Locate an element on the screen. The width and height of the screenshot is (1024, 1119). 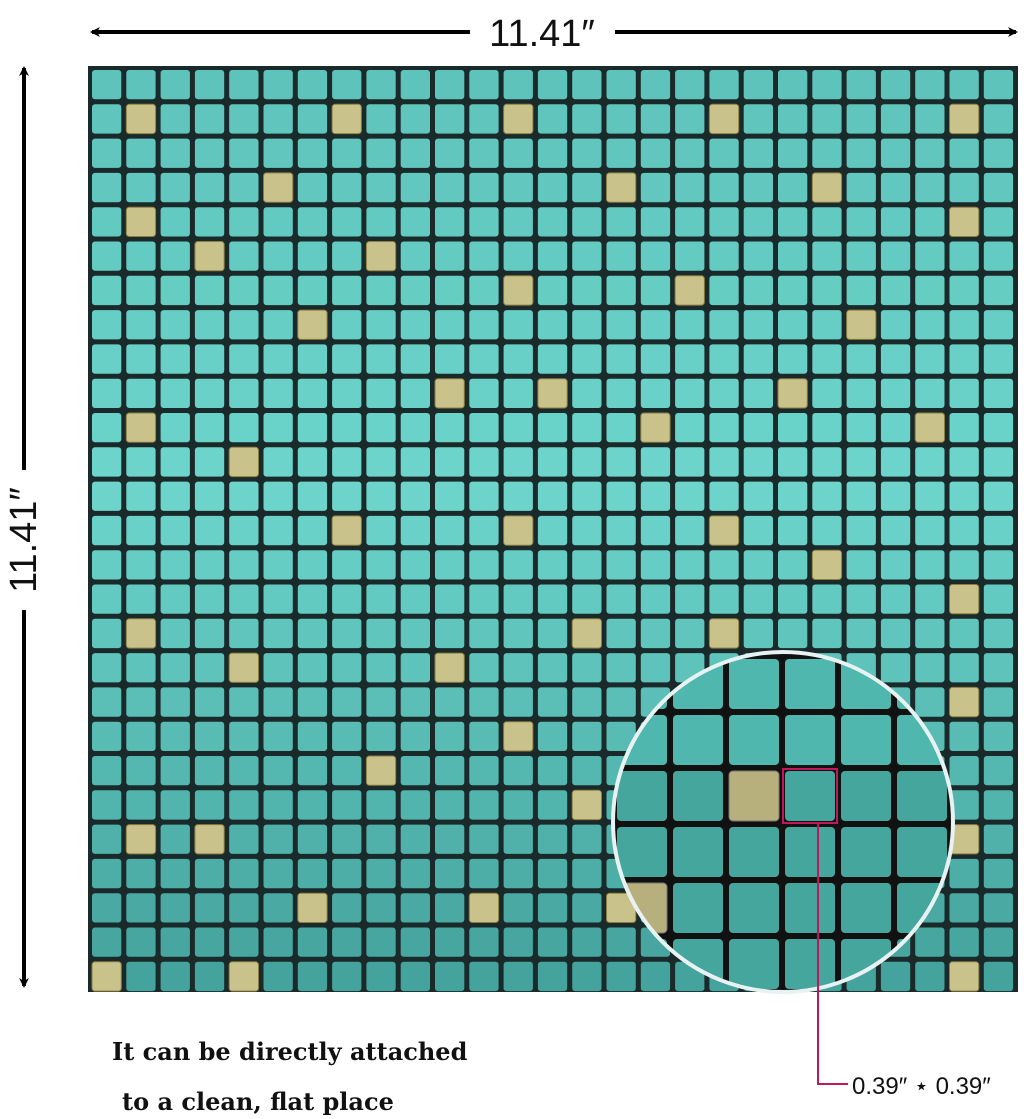
magnifier-ring is located at coordinates (783, 822).